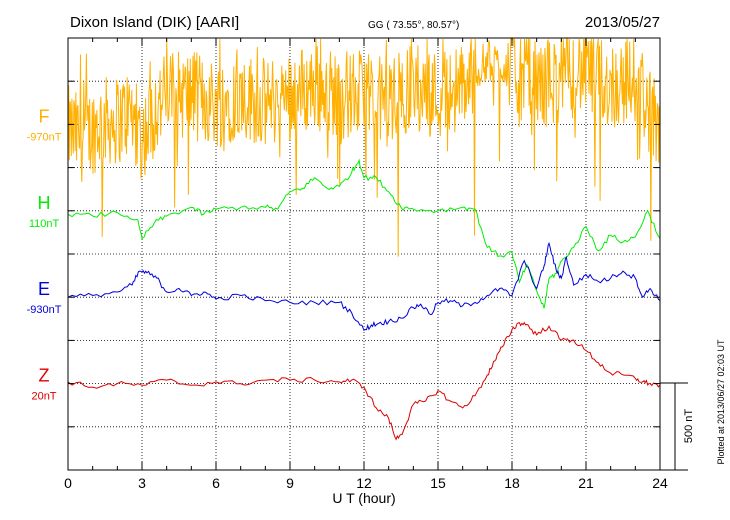  I want to click on x-tick-label: 9, so click(290, 483).